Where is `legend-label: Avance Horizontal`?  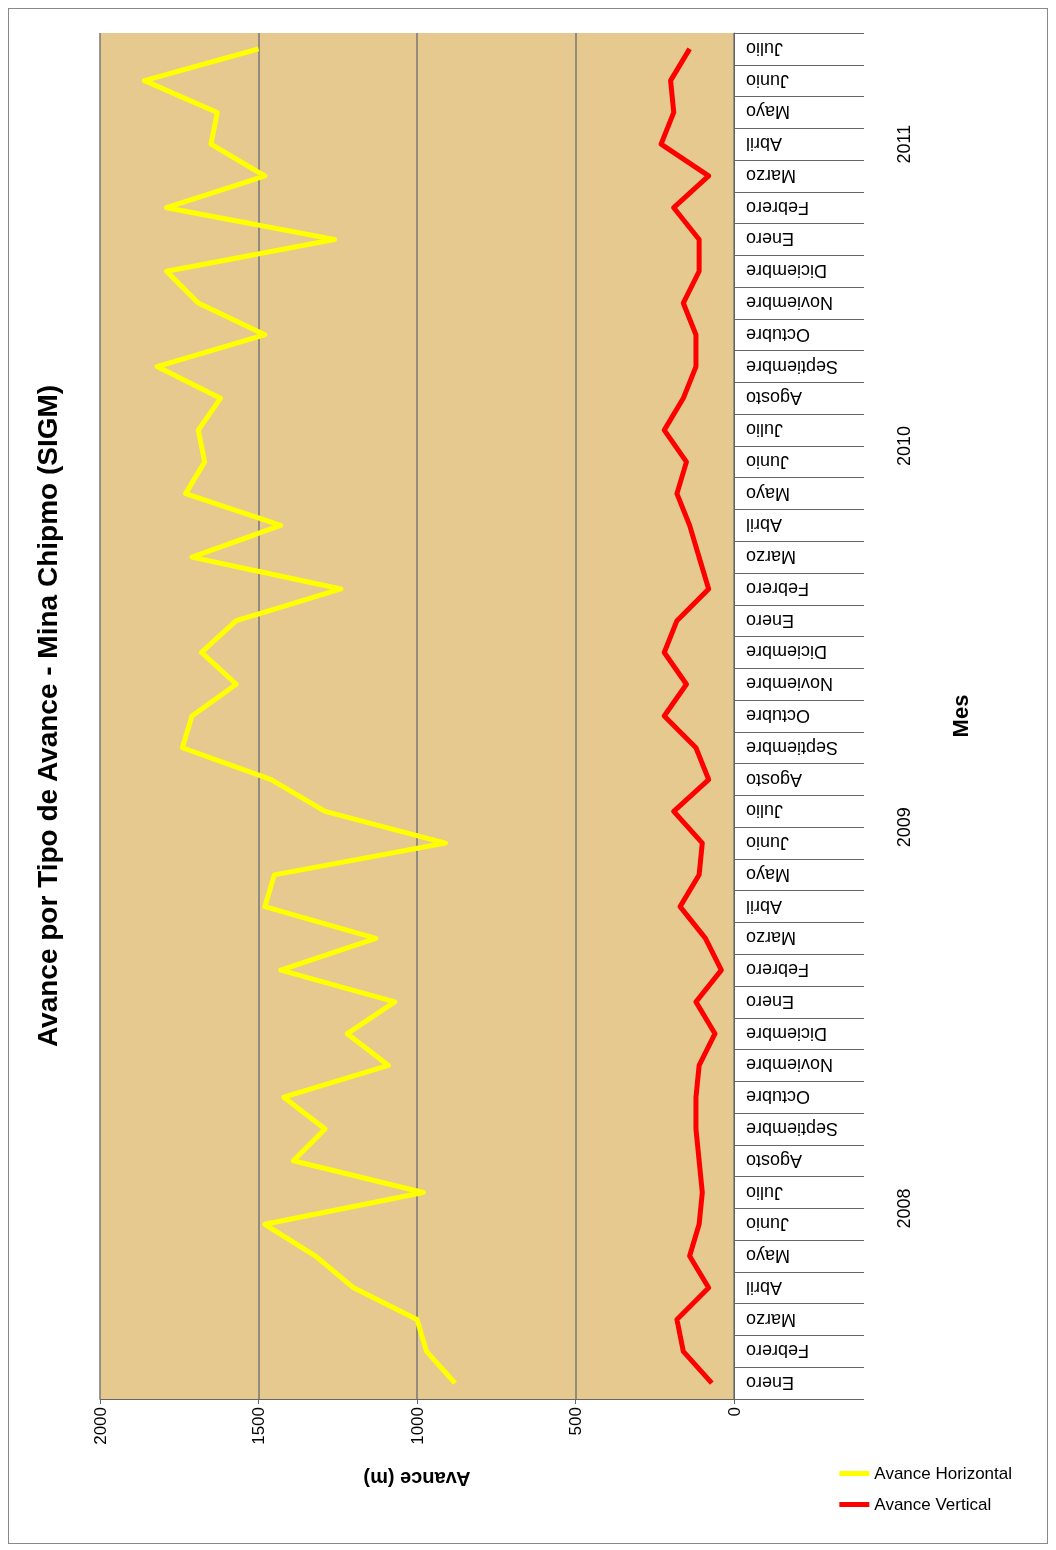
legend-label: Avance Horizontal is located at coordinates (943, 1473).